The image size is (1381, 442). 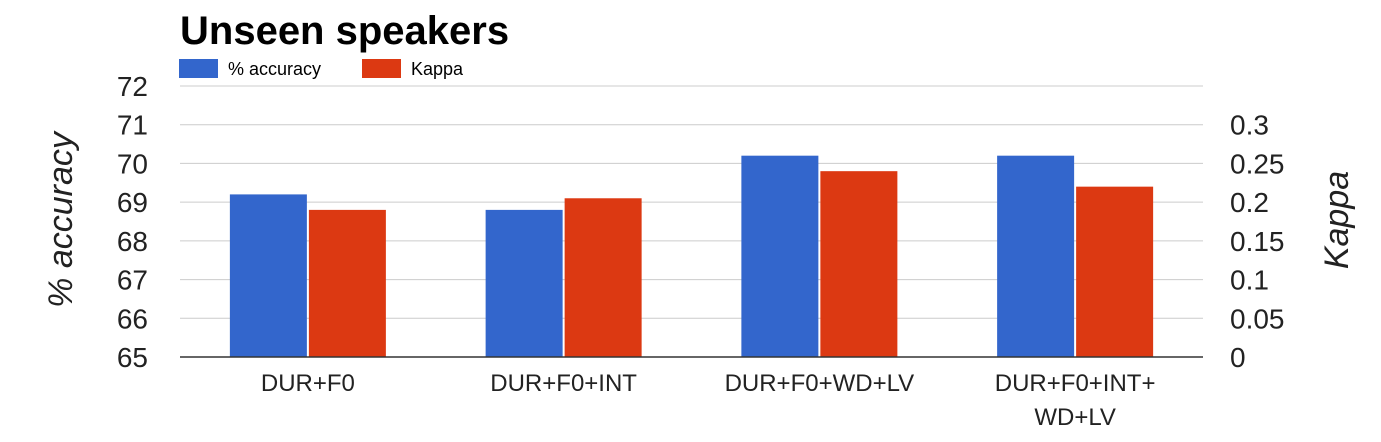 What do you see at coordinates (132, 125) in the screenshot?
I see `left-tick-label: 71` at bounding box center [132, 125].